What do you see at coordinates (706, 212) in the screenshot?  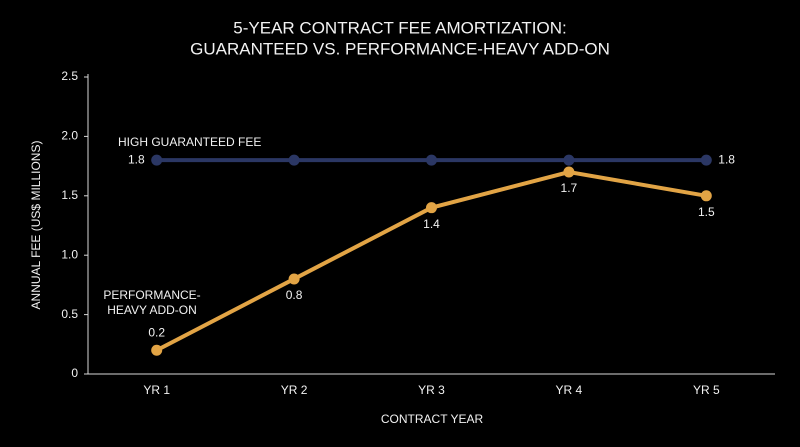 I see `data-label: 1.5` at bounding box center [706, 212].